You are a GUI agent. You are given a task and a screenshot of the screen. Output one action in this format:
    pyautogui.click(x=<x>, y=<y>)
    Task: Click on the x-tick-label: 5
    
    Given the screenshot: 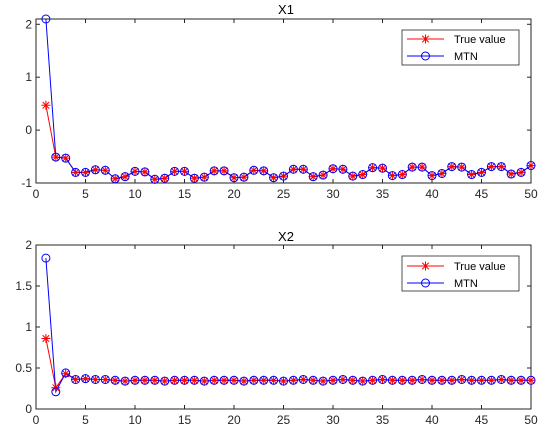 What is the action you would take?
    pyautogui.click(x=85, y=194)
    